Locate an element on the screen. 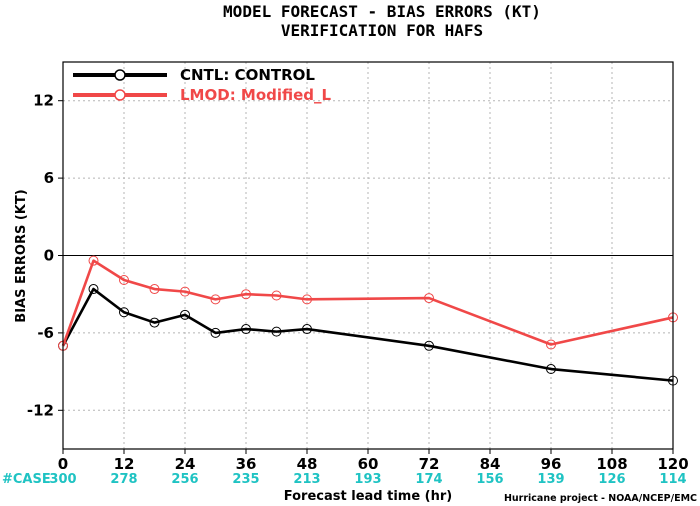 The height and width of the screenshot is (506, 700). case-count-value: 193 is located at coordinates (367, 479).